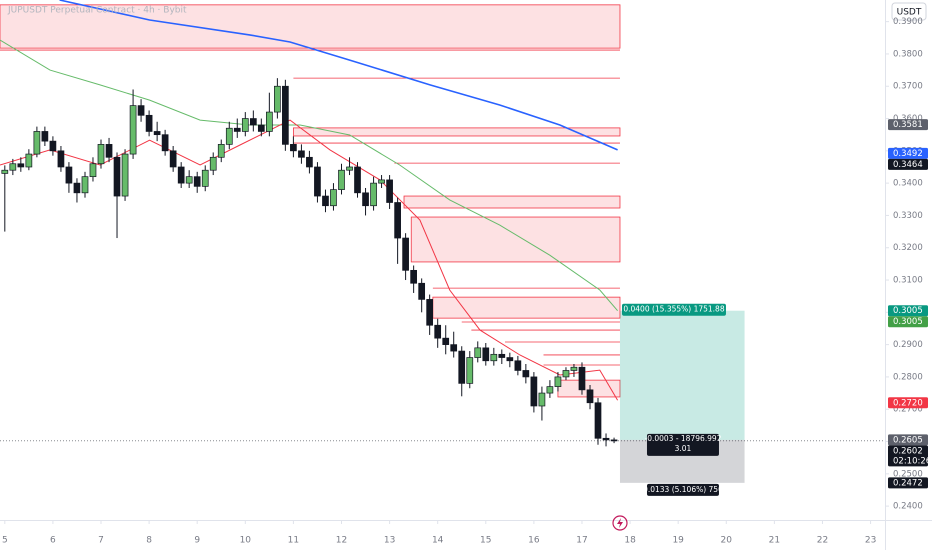 This screenshot has height=550, width=932. Describe the element at coordinates (727, 541) in the screenshot. I see `x-tick-label: 20` at that location.